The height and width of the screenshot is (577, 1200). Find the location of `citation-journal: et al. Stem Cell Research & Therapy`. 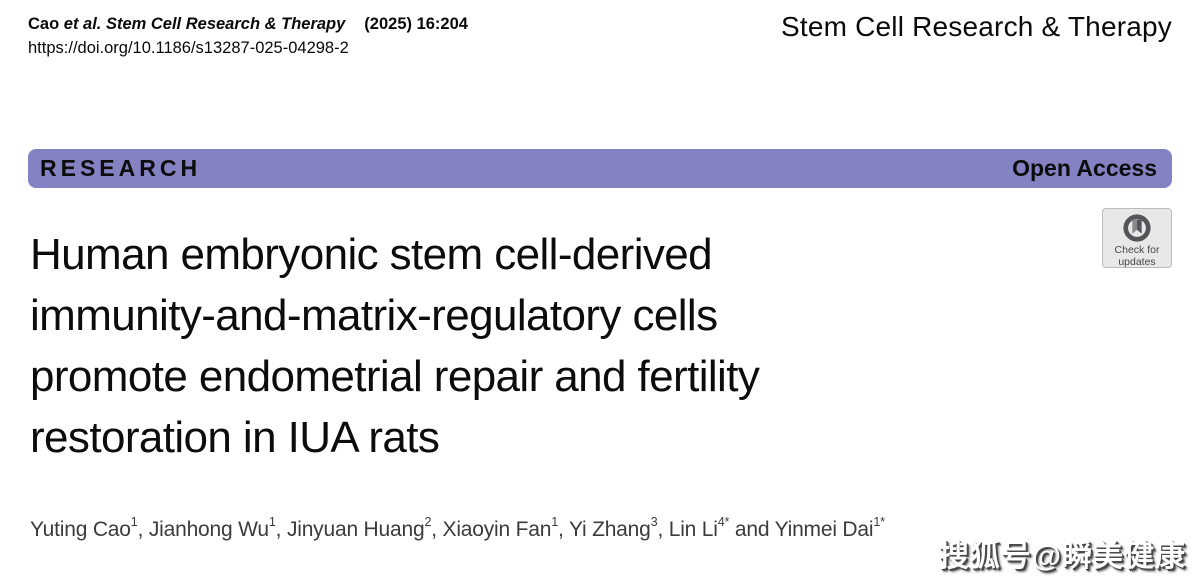

citation-journal: et al. Stem Cell Research & Therapy is located at coordinates (204, 24).